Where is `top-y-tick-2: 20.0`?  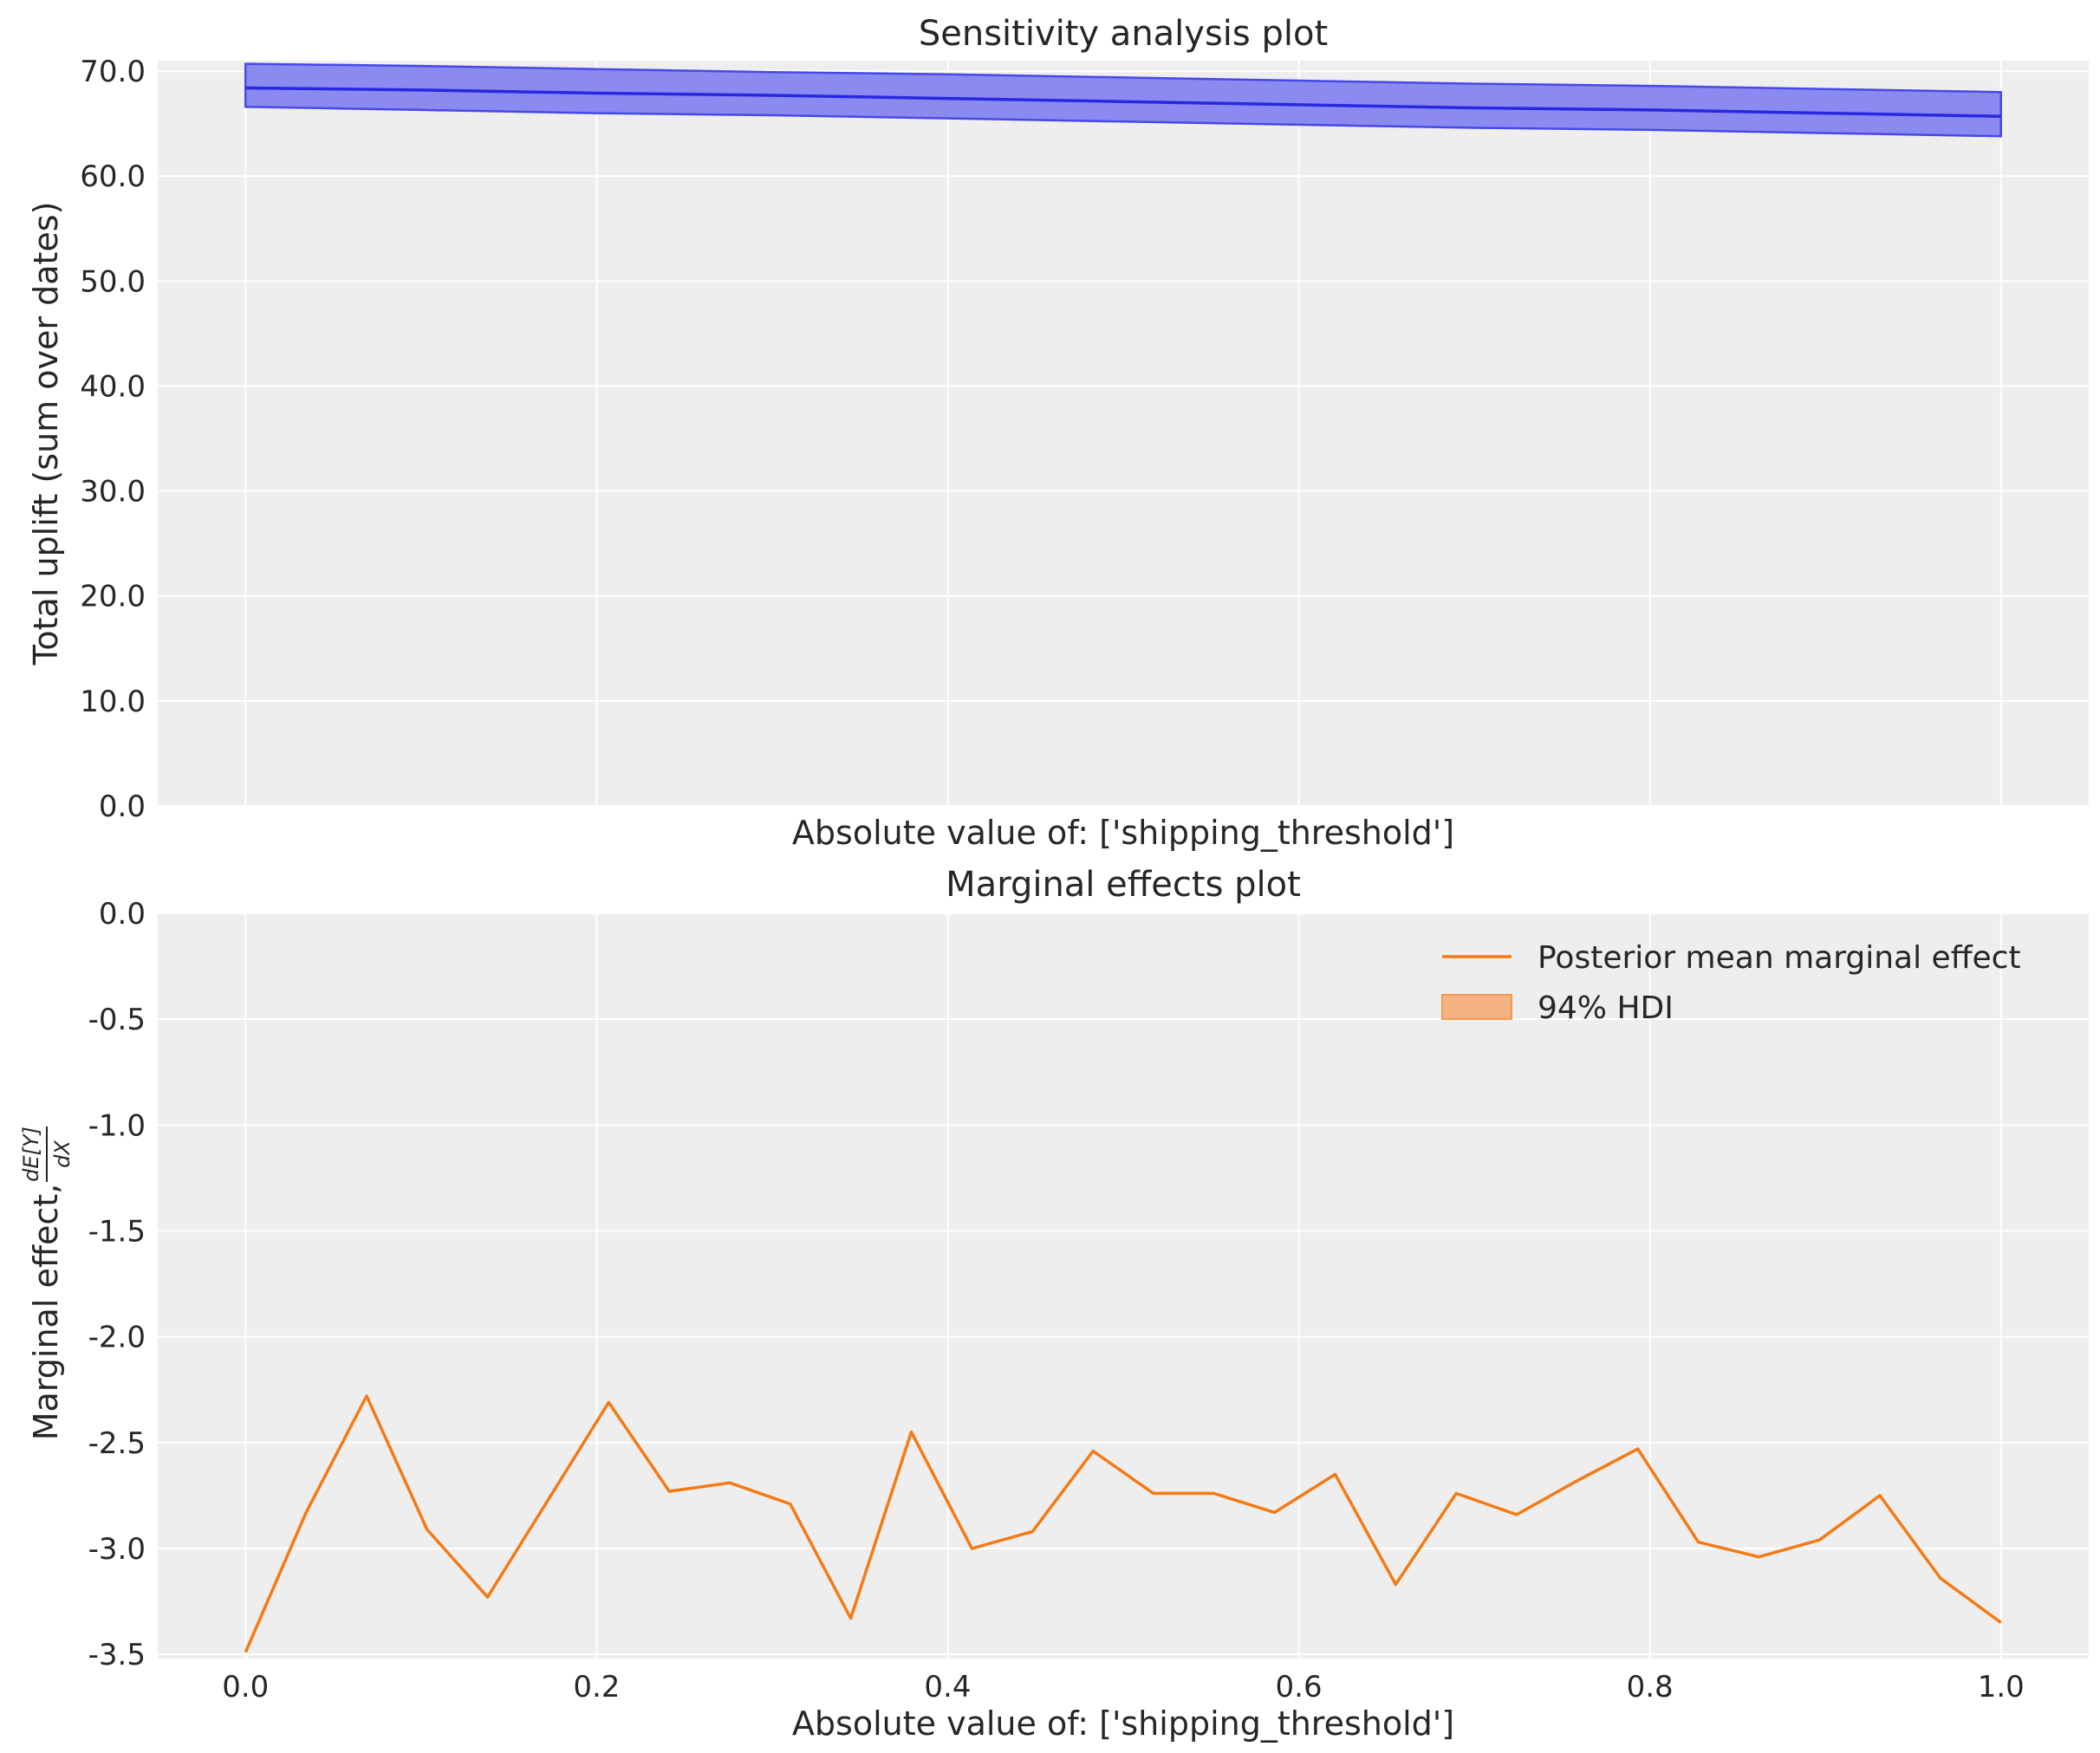 top-y-tick-2: 20.0 is located at coordinates (113, 597).